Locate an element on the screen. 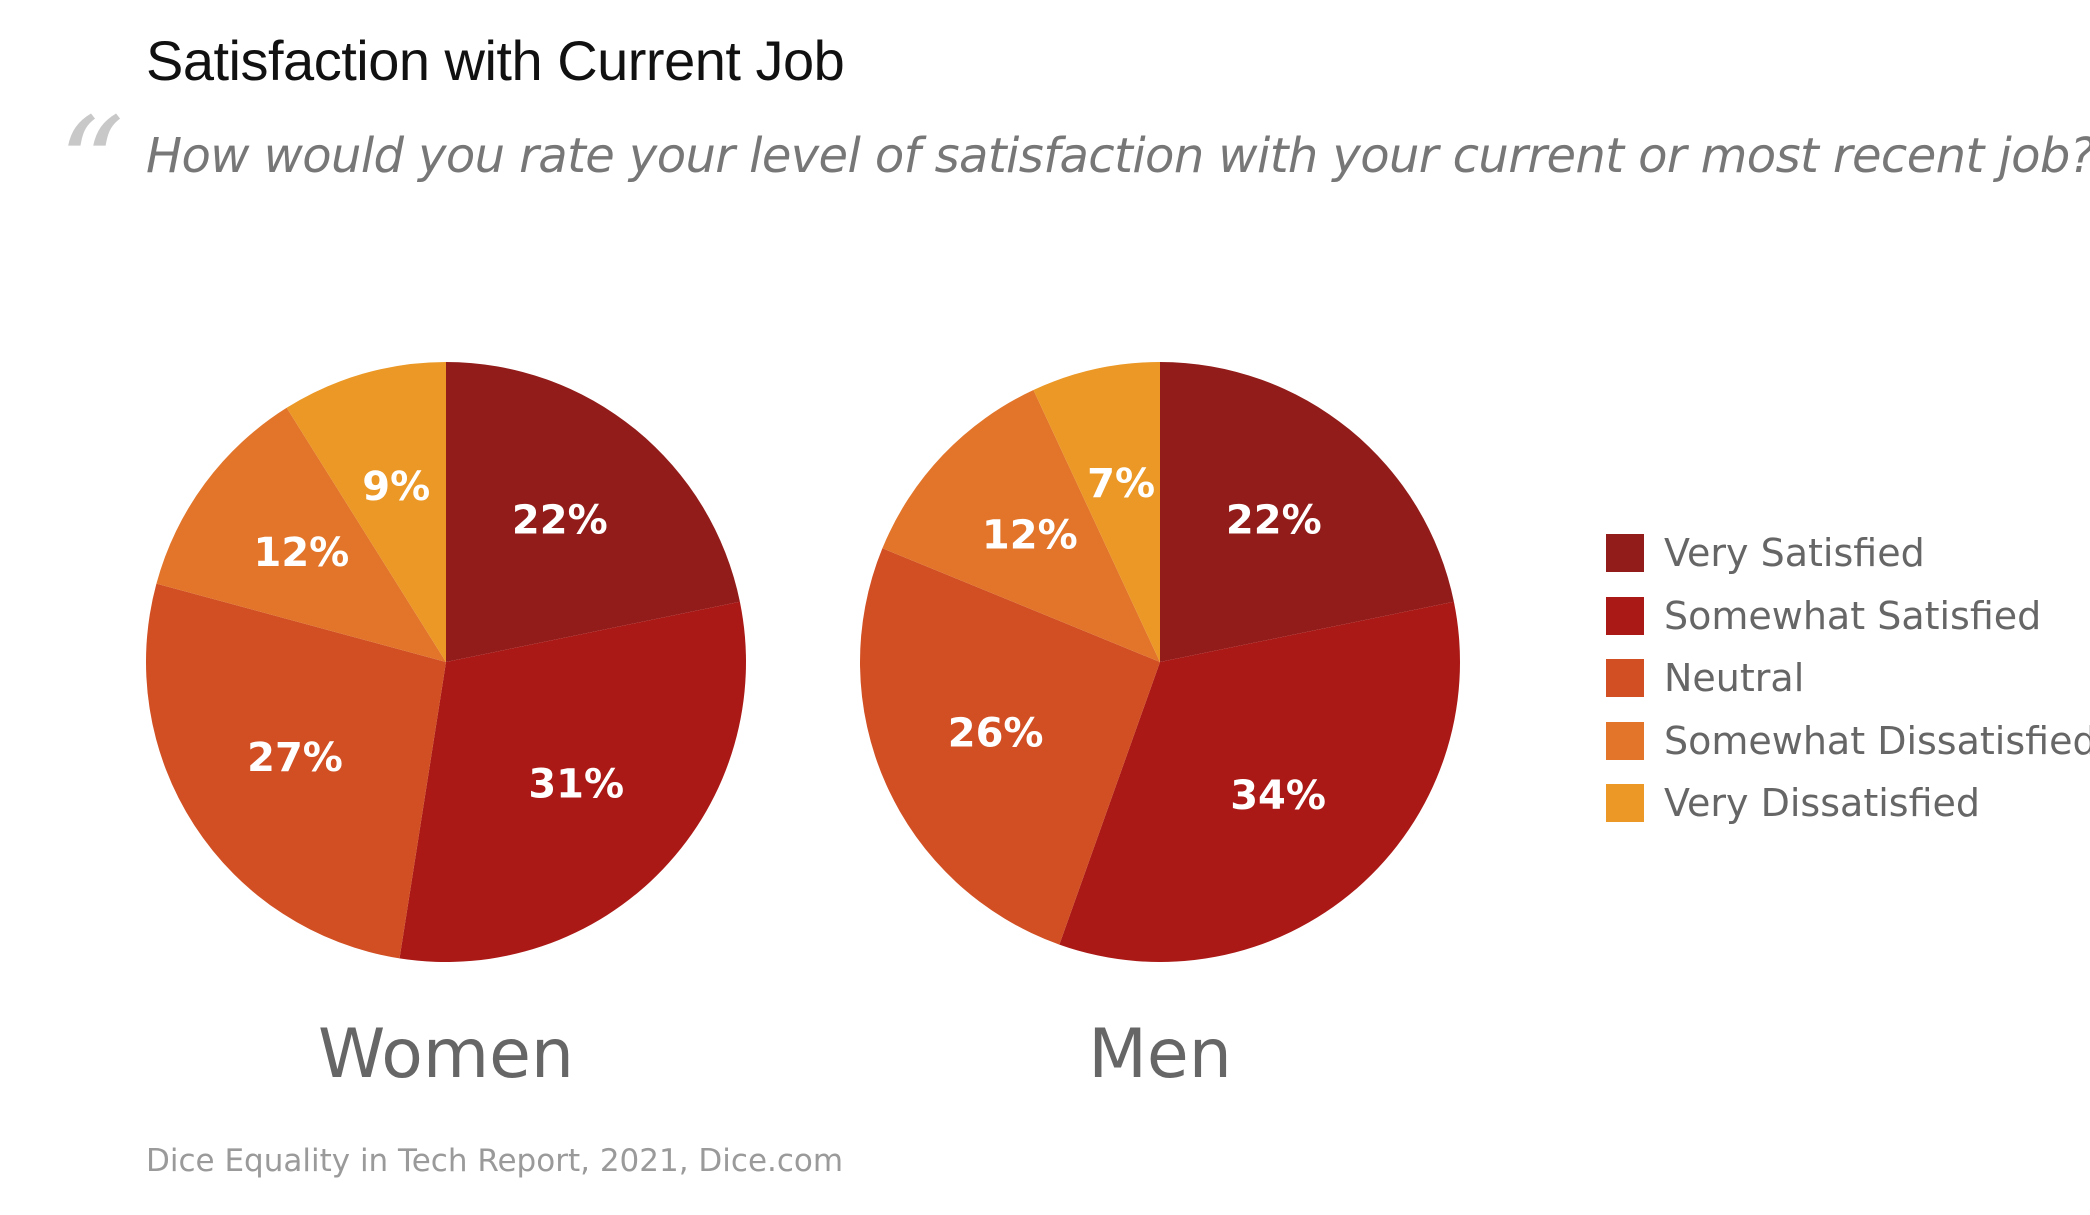 Image resolution: width=2090 pixels, height=1215 pixels. slice-value-label: 7% is located at coordinates (1121, 484).